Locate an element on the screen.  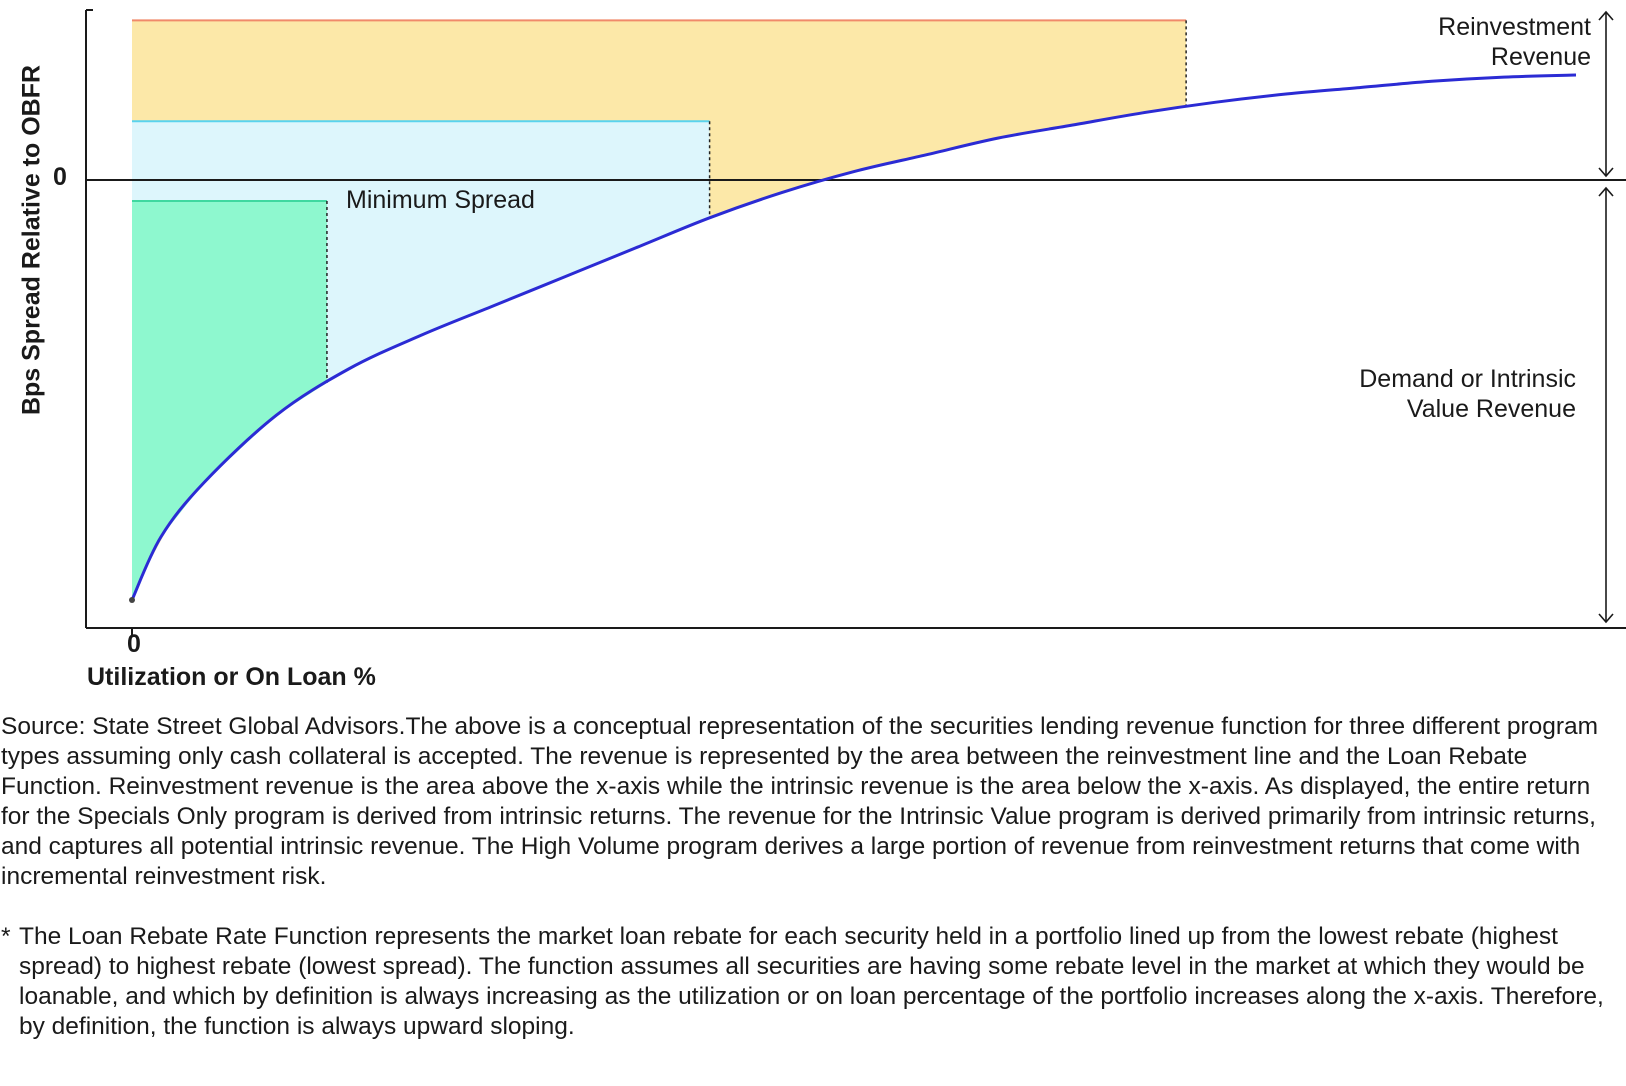
demand-revenue-arrow is located at coordinates (1606, 405).